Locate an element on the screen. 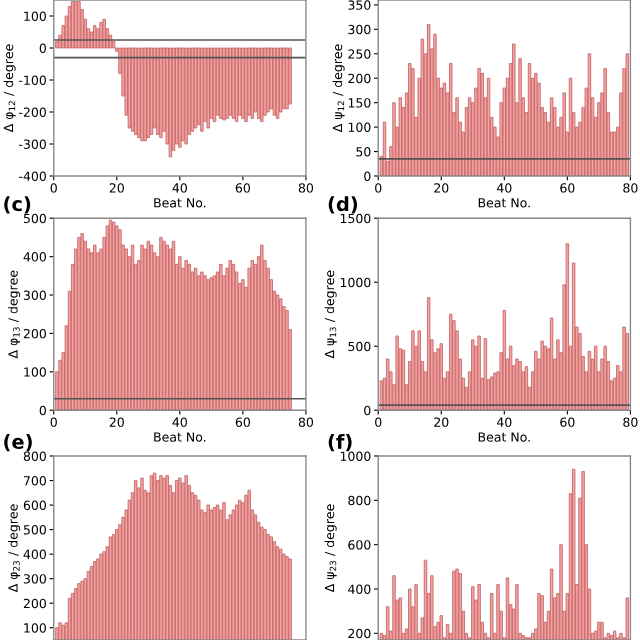 The height and width of the screenshot is (640, 640). text: (f) is located at coordinates (340, 442).